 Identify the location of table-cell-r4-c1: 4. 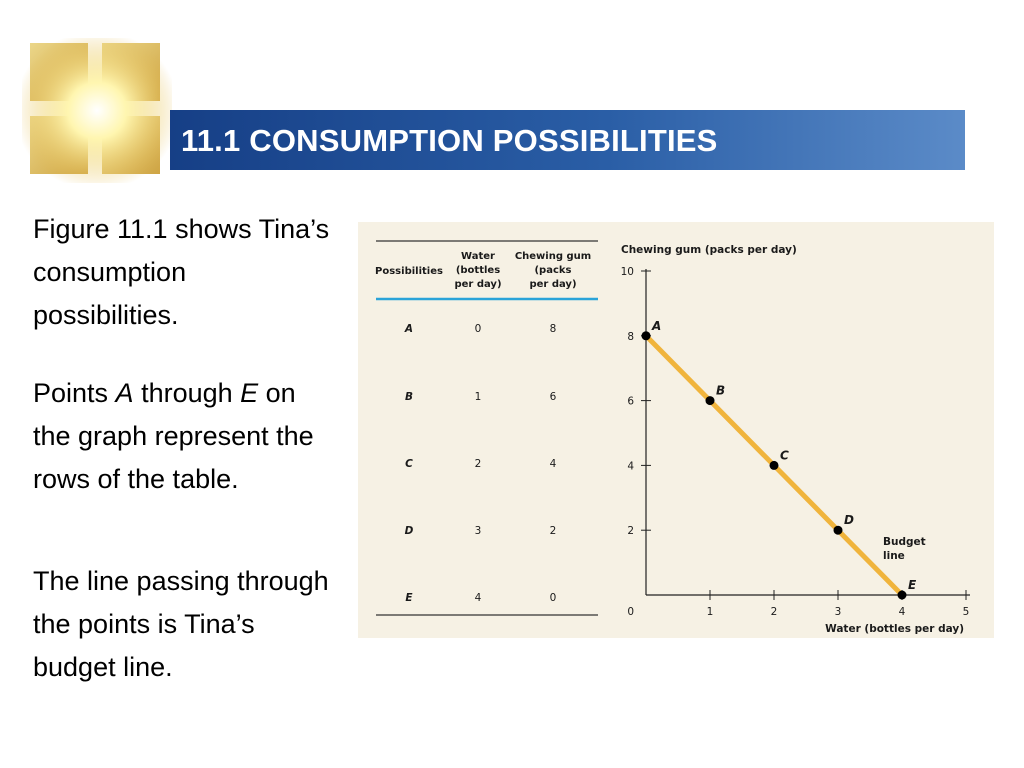
(478, 598).